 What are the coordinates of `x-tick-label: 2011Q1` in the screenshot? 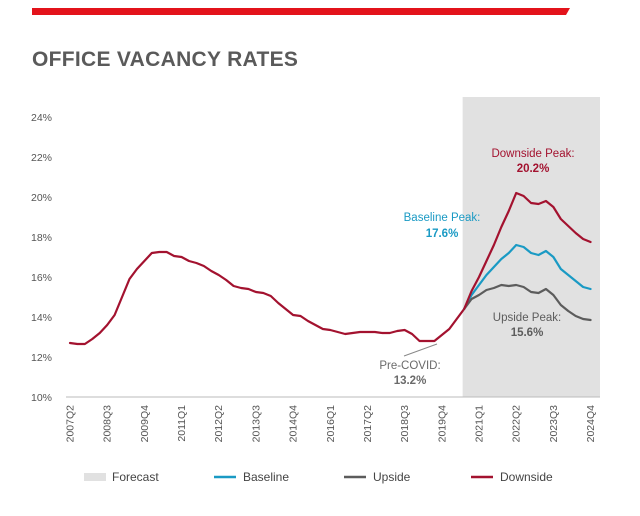 It's located at (182, 423).